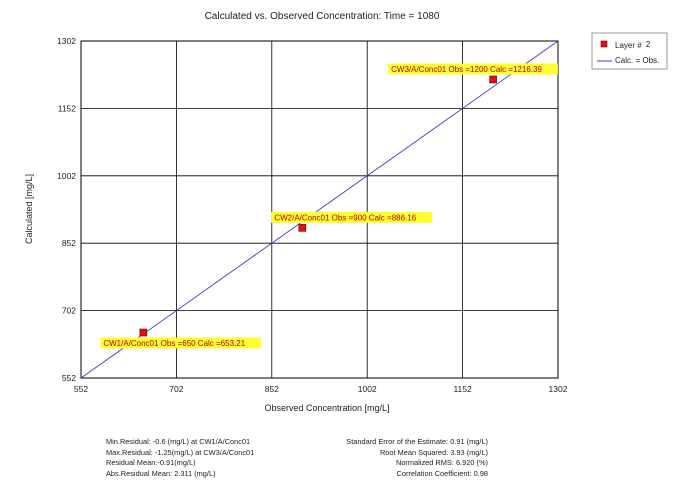  Describe the element at coordinates (462, 389) in the screenshot. I see `x-tick-label: 1152` at that location.